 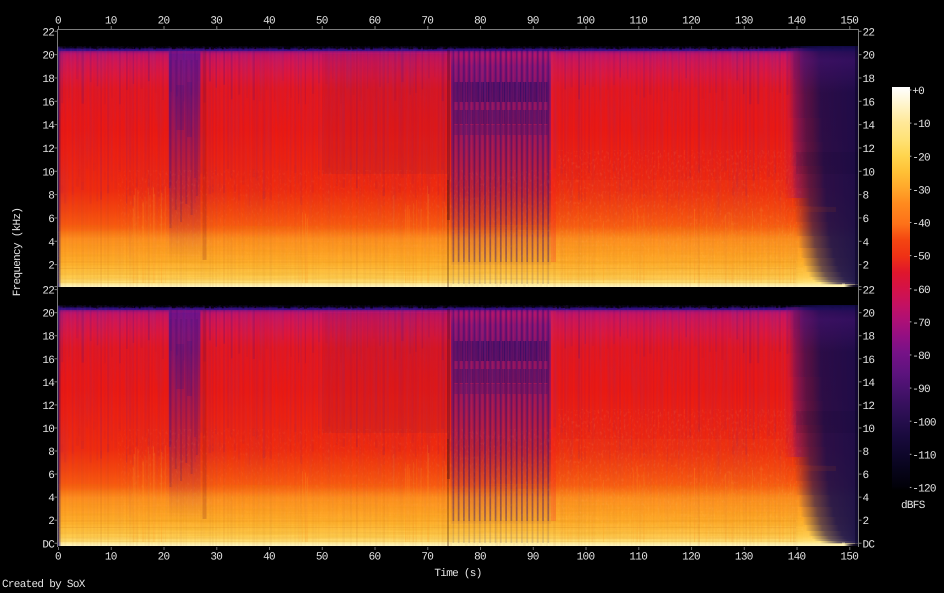 What do you see at coordinates (921, 125) in the screenshot?
I see `svg-text: -10` at bounding box center [921, 125].